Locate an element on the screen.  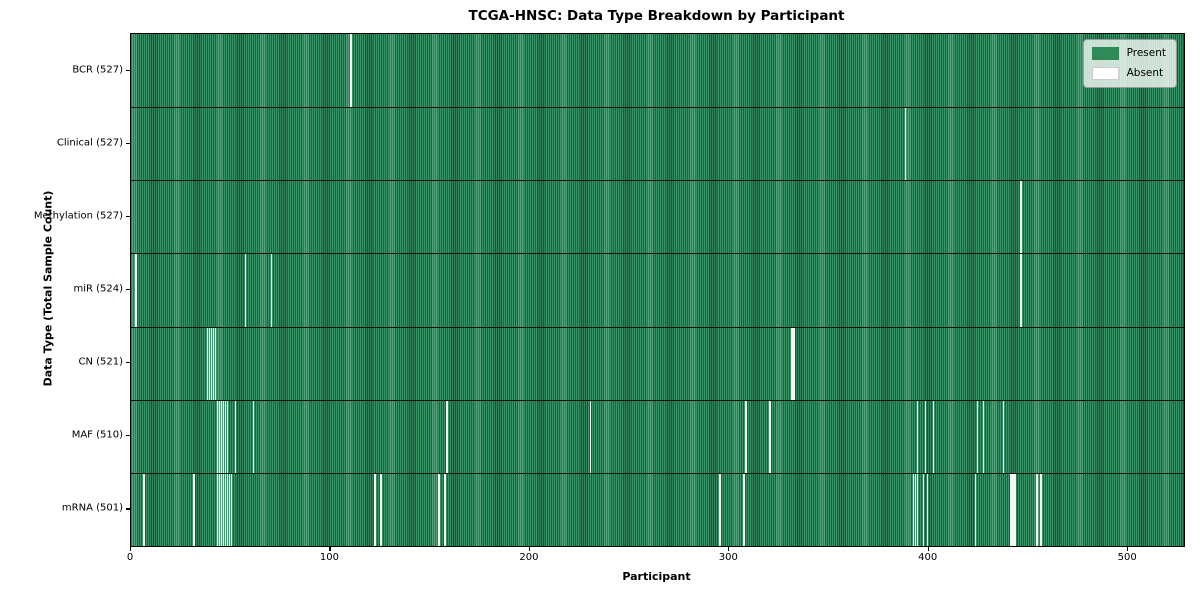
x-tick-label: 500 is located at coordinates (1127, 557).